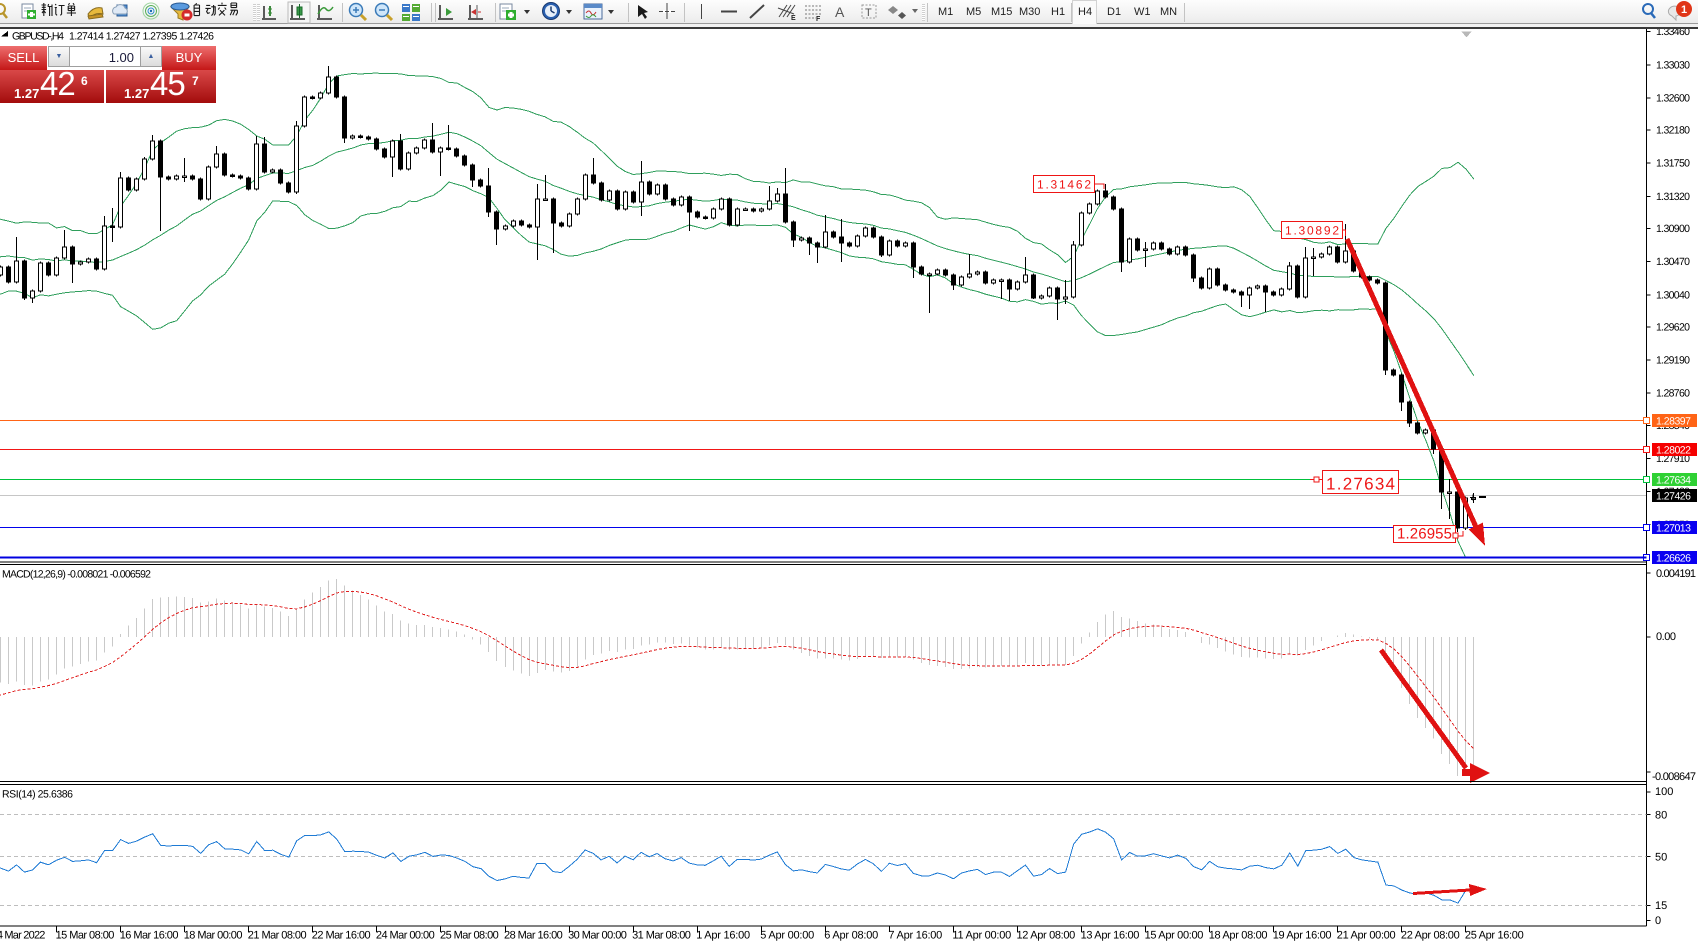 This screenshot has height=941, width=1698. I want to click on svg-text: 14 Mar 2022, so click(22, 935).